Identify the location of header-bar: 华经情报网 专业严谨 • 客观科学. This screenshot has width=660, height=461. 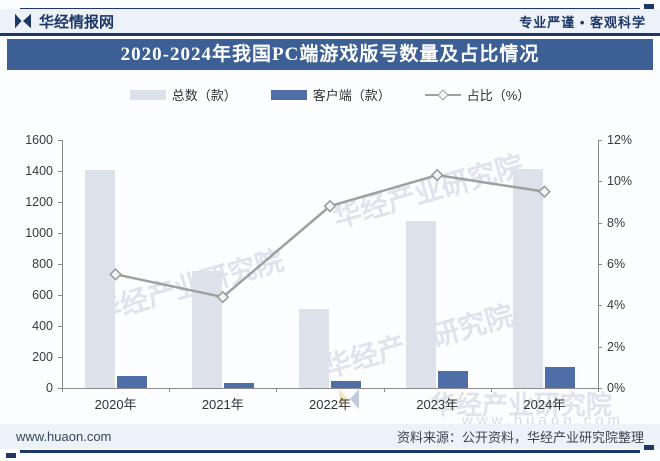
(330, 21).